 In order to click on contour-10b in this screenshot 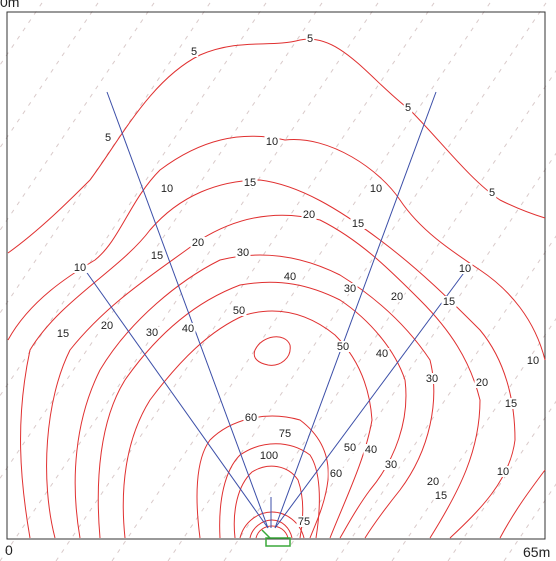, I will do `click(522, 504)`.